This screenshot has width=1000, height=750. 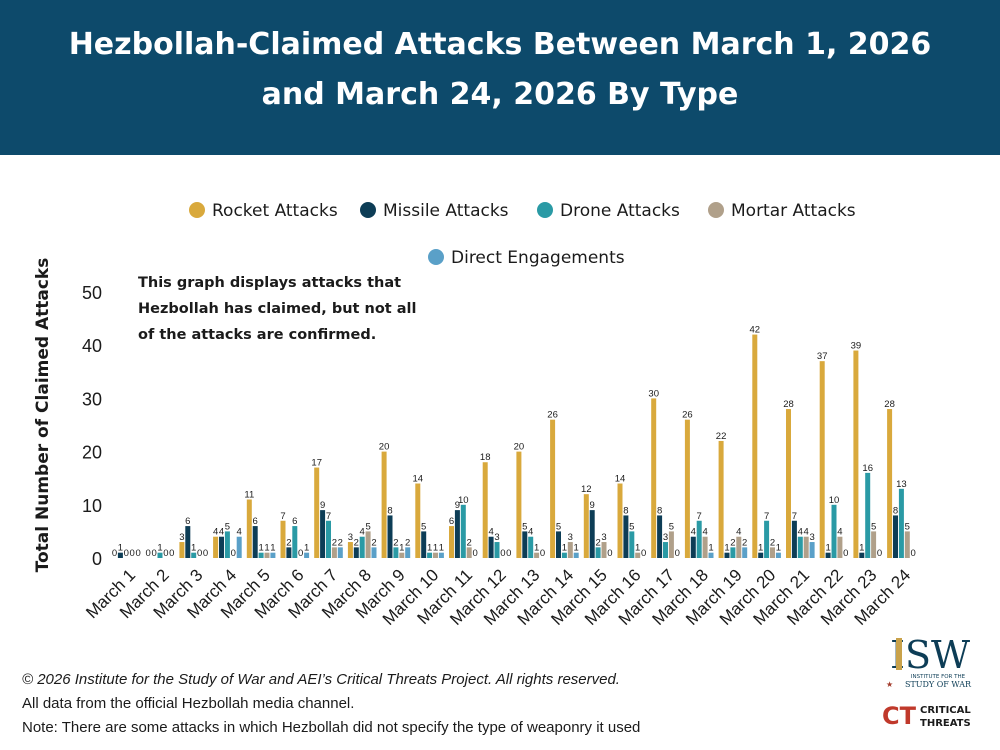 What do you see at coordinates (726, 548) in the screenshot?
I see `data-label-18-1: 1` at bounding box center [726, 548].